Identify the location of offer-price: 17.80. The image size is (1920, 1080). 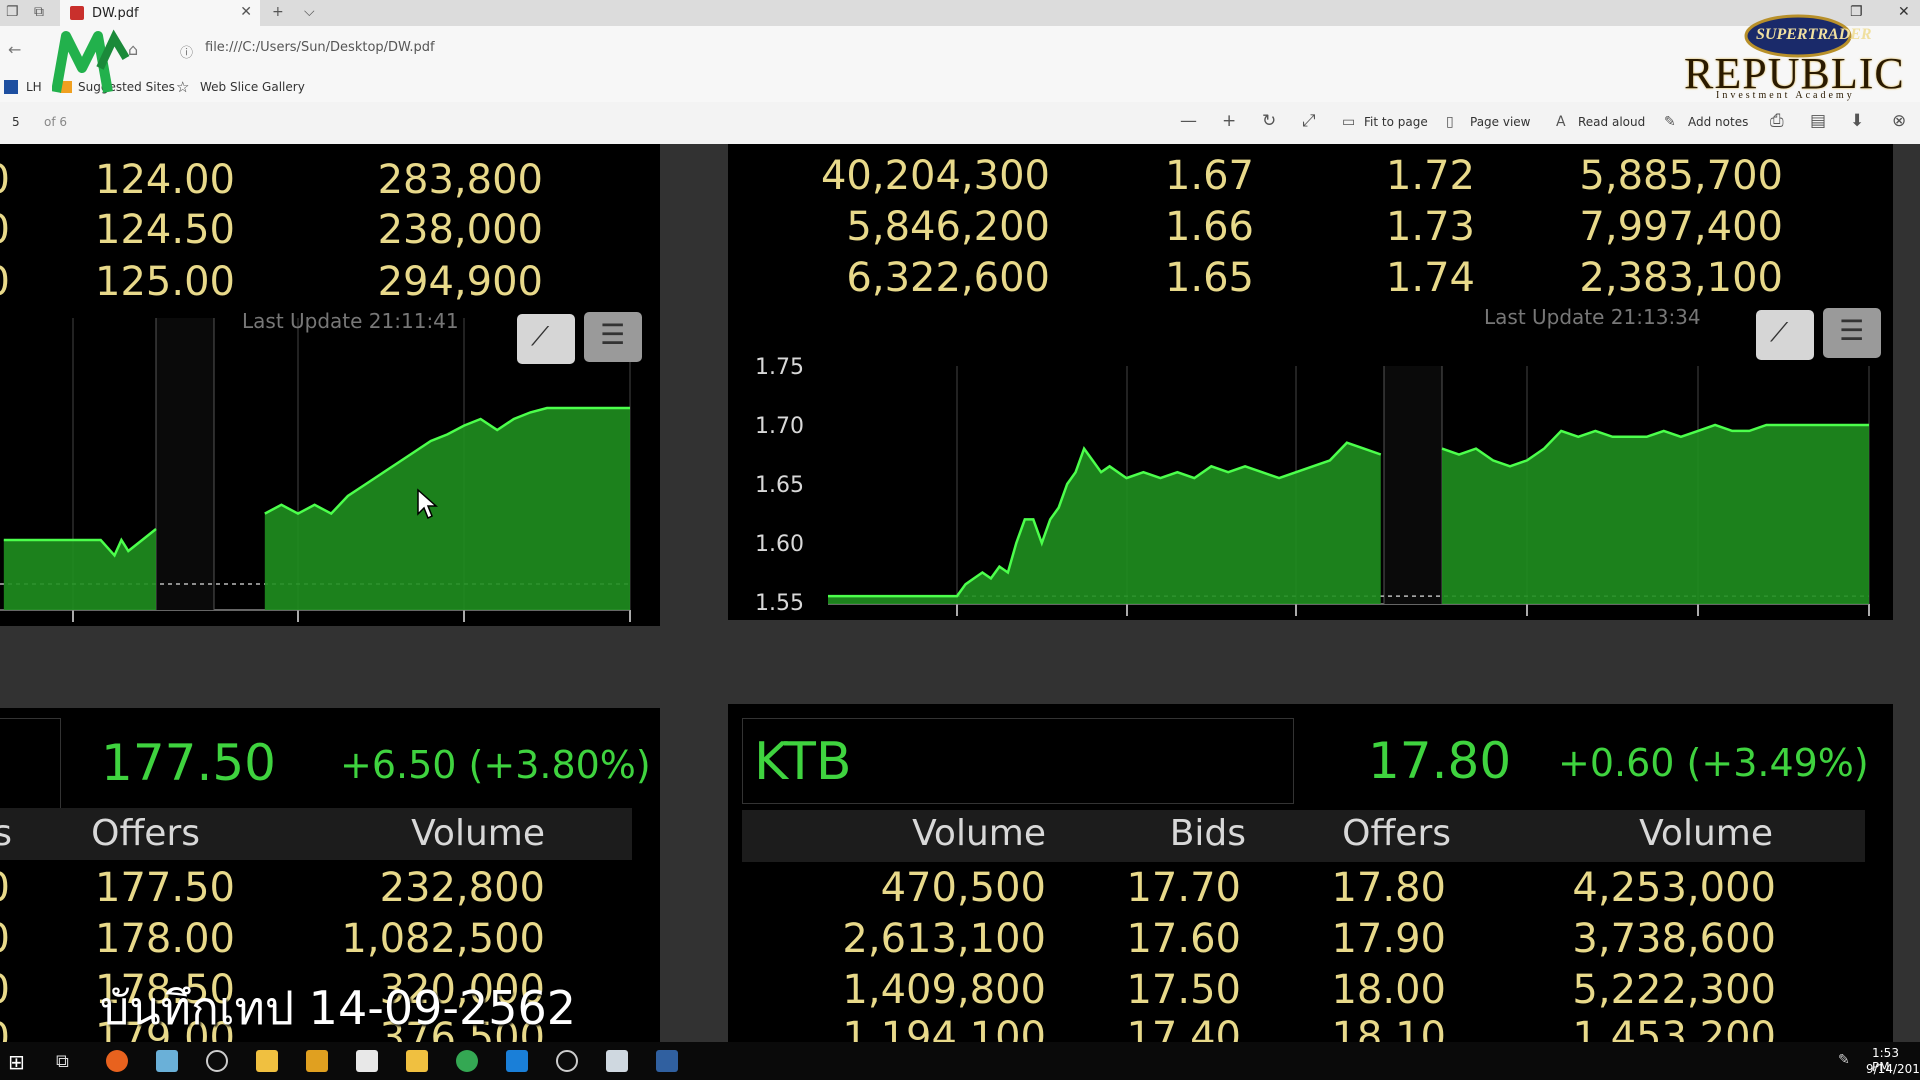
(1388, 888).